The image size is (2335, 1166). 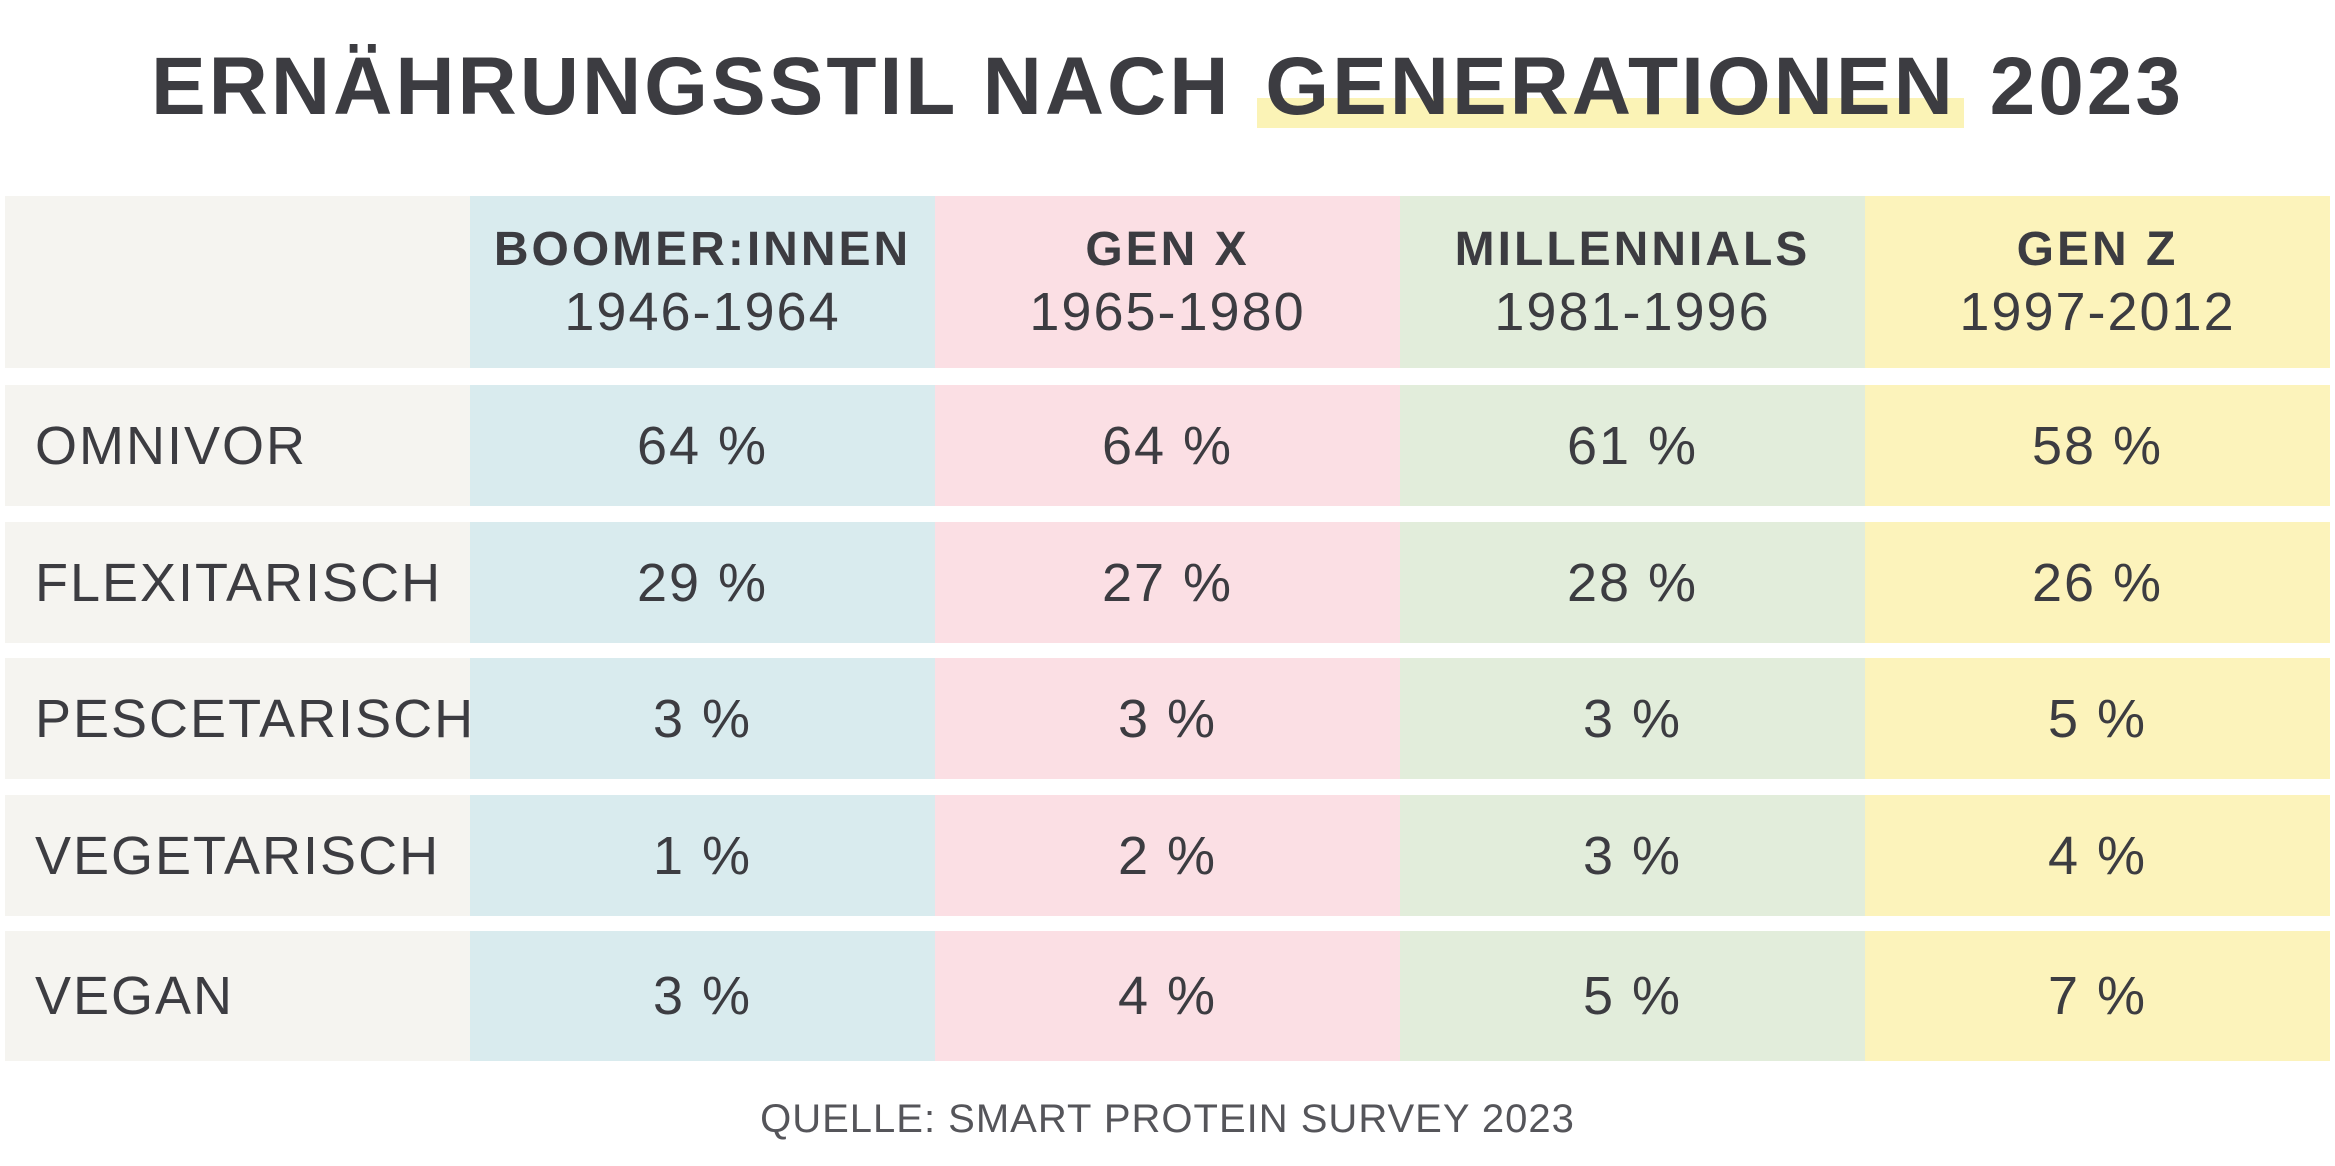 I want to click on value-cell: 29 %, so click(x=702, y=582).